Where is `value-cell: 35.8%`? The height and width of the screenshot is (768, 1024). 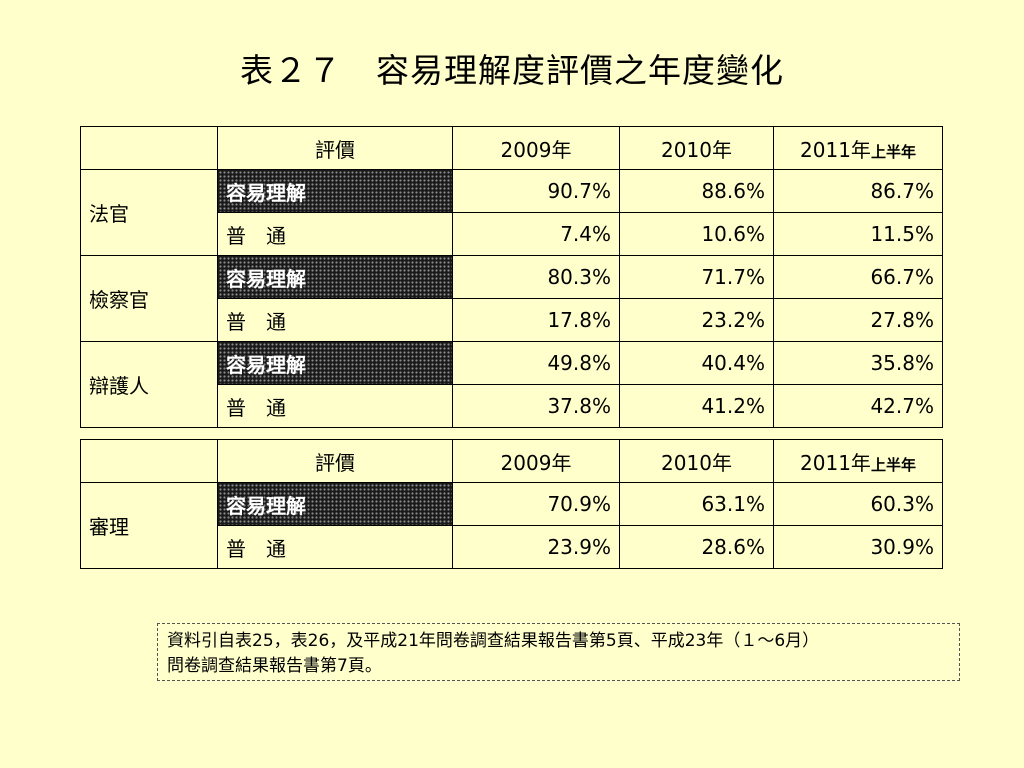 value-cell: 35.8% is located at coordinates (858, 363).